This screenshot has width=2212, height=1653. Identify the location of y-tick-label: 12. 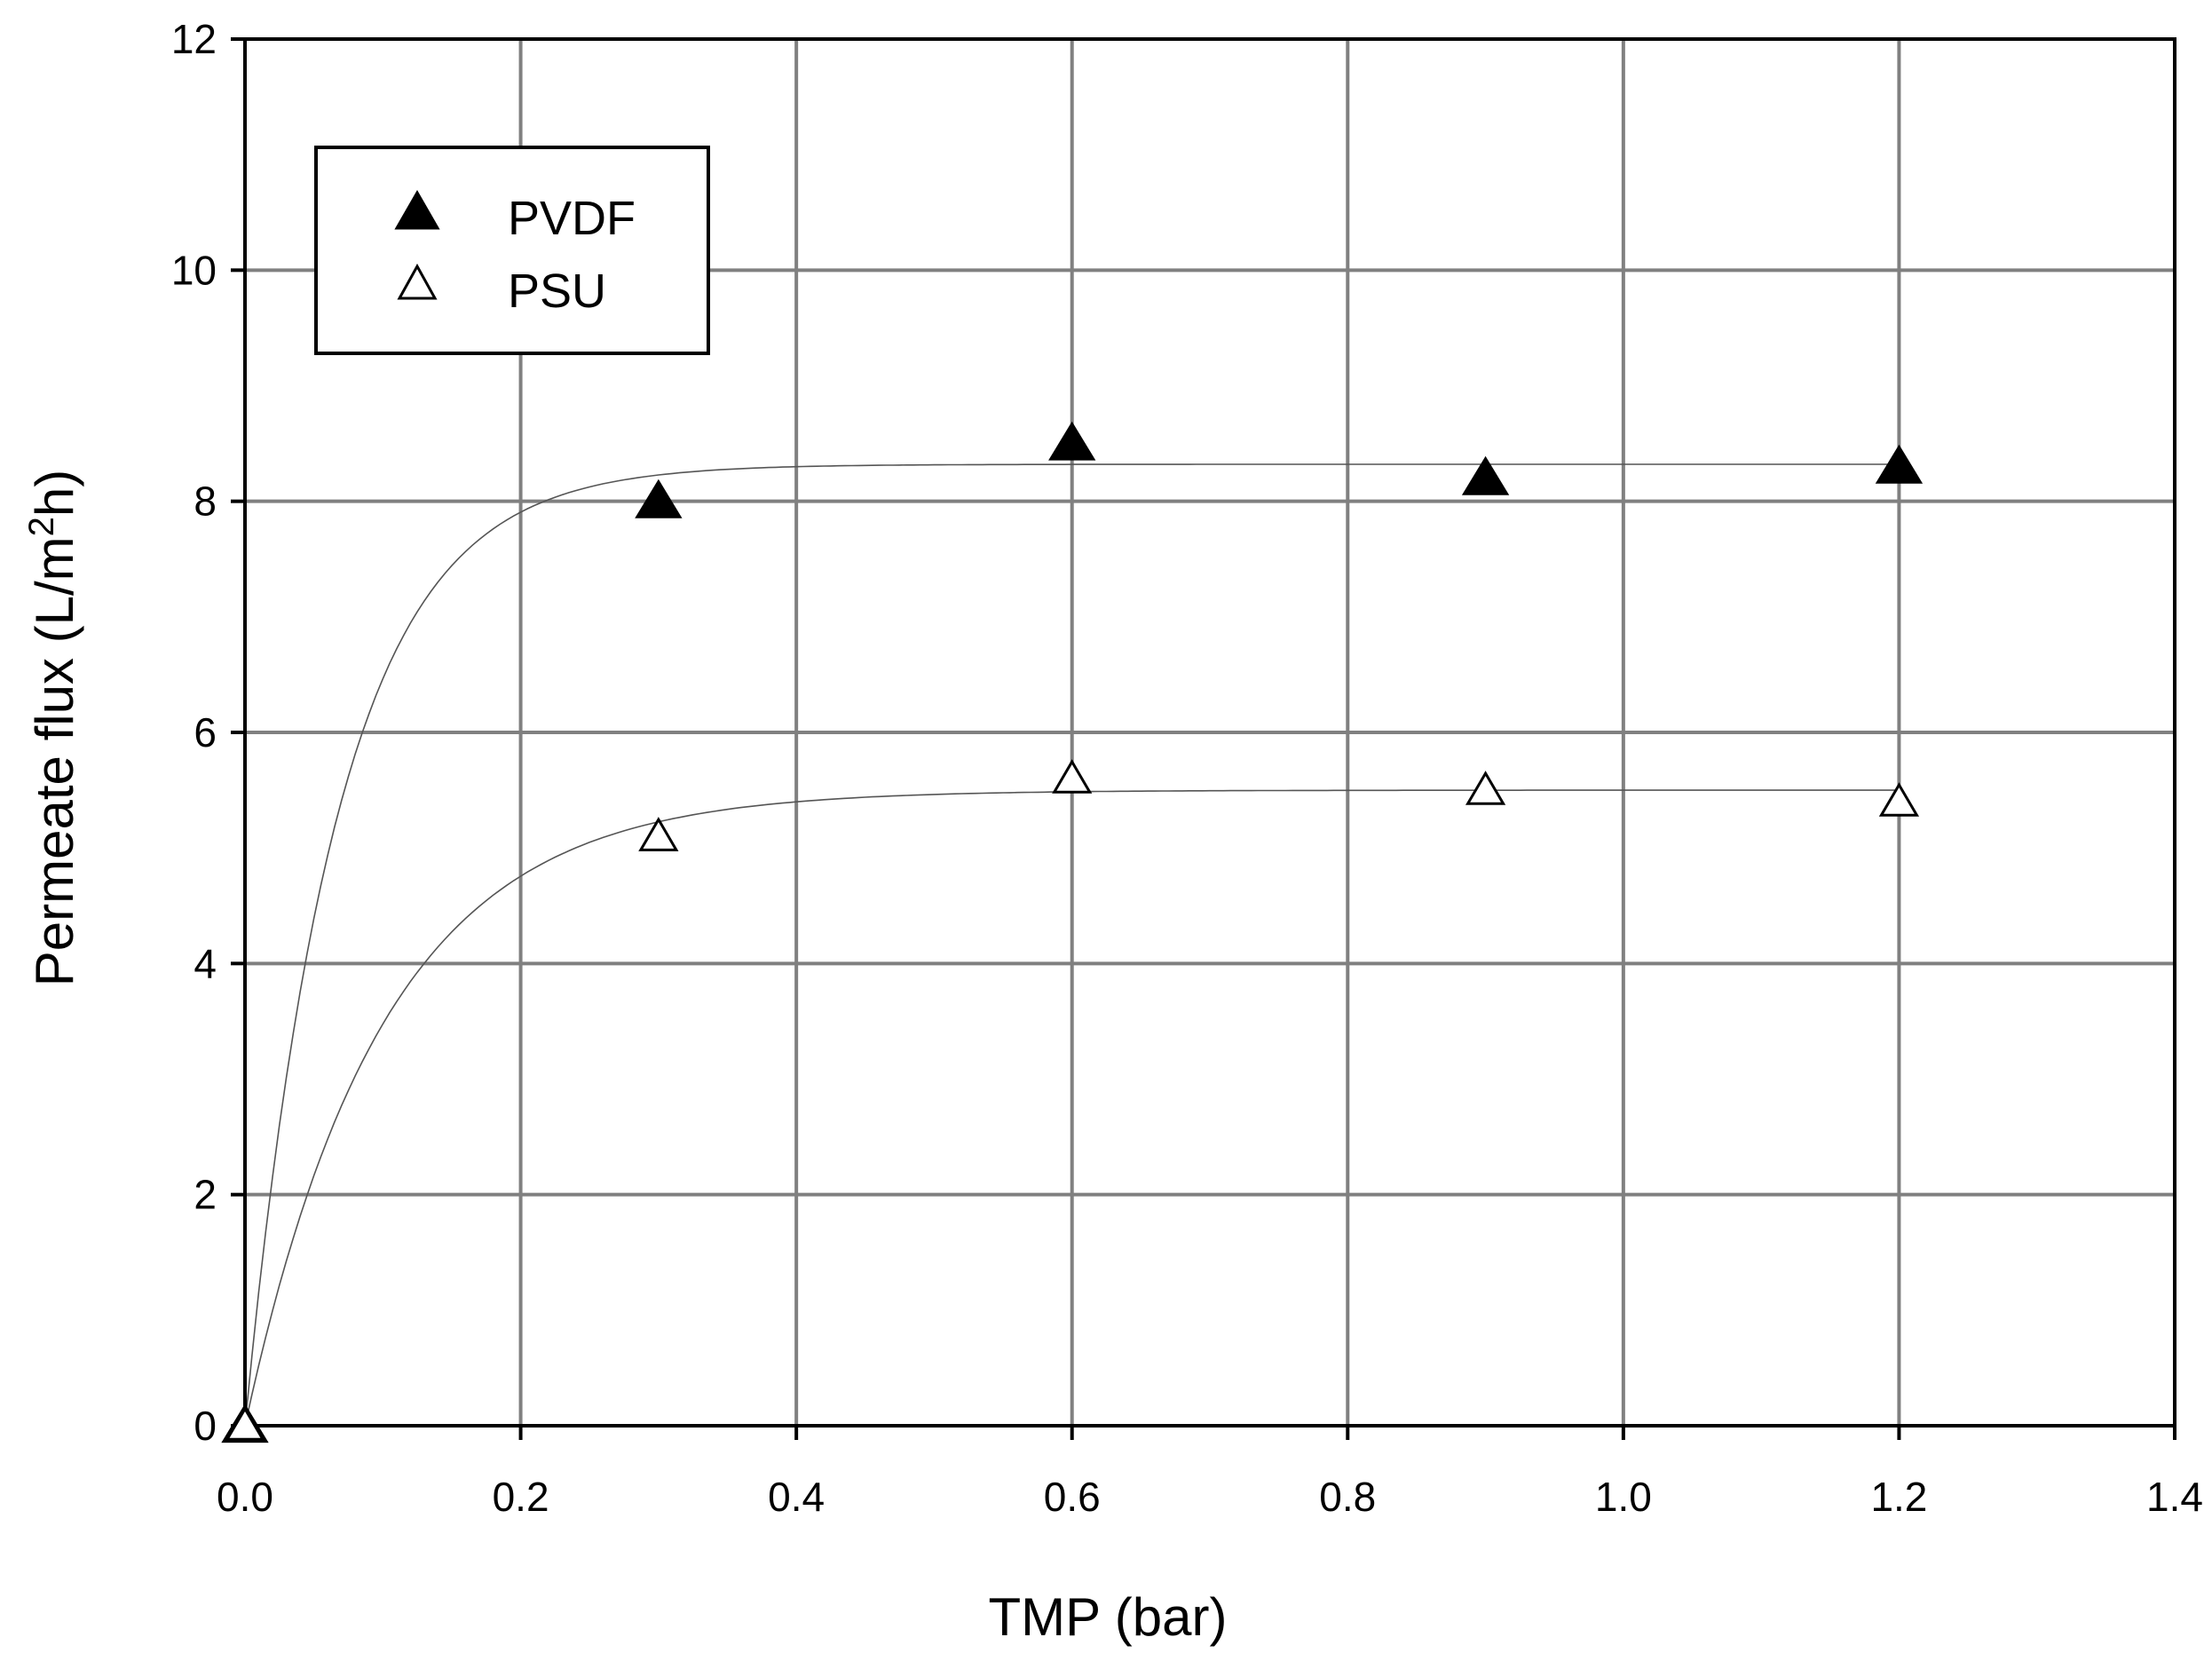
(194, 39).